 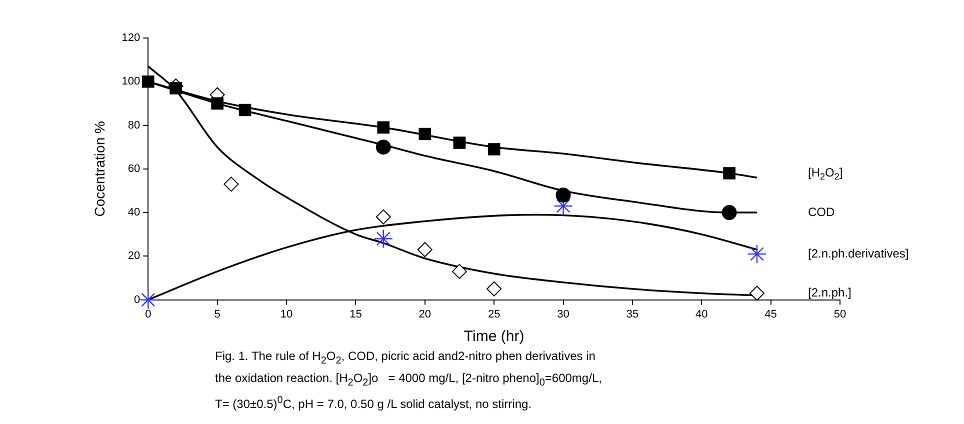 I want to click on x-tick-label: 30, so click(x=563, y=314).